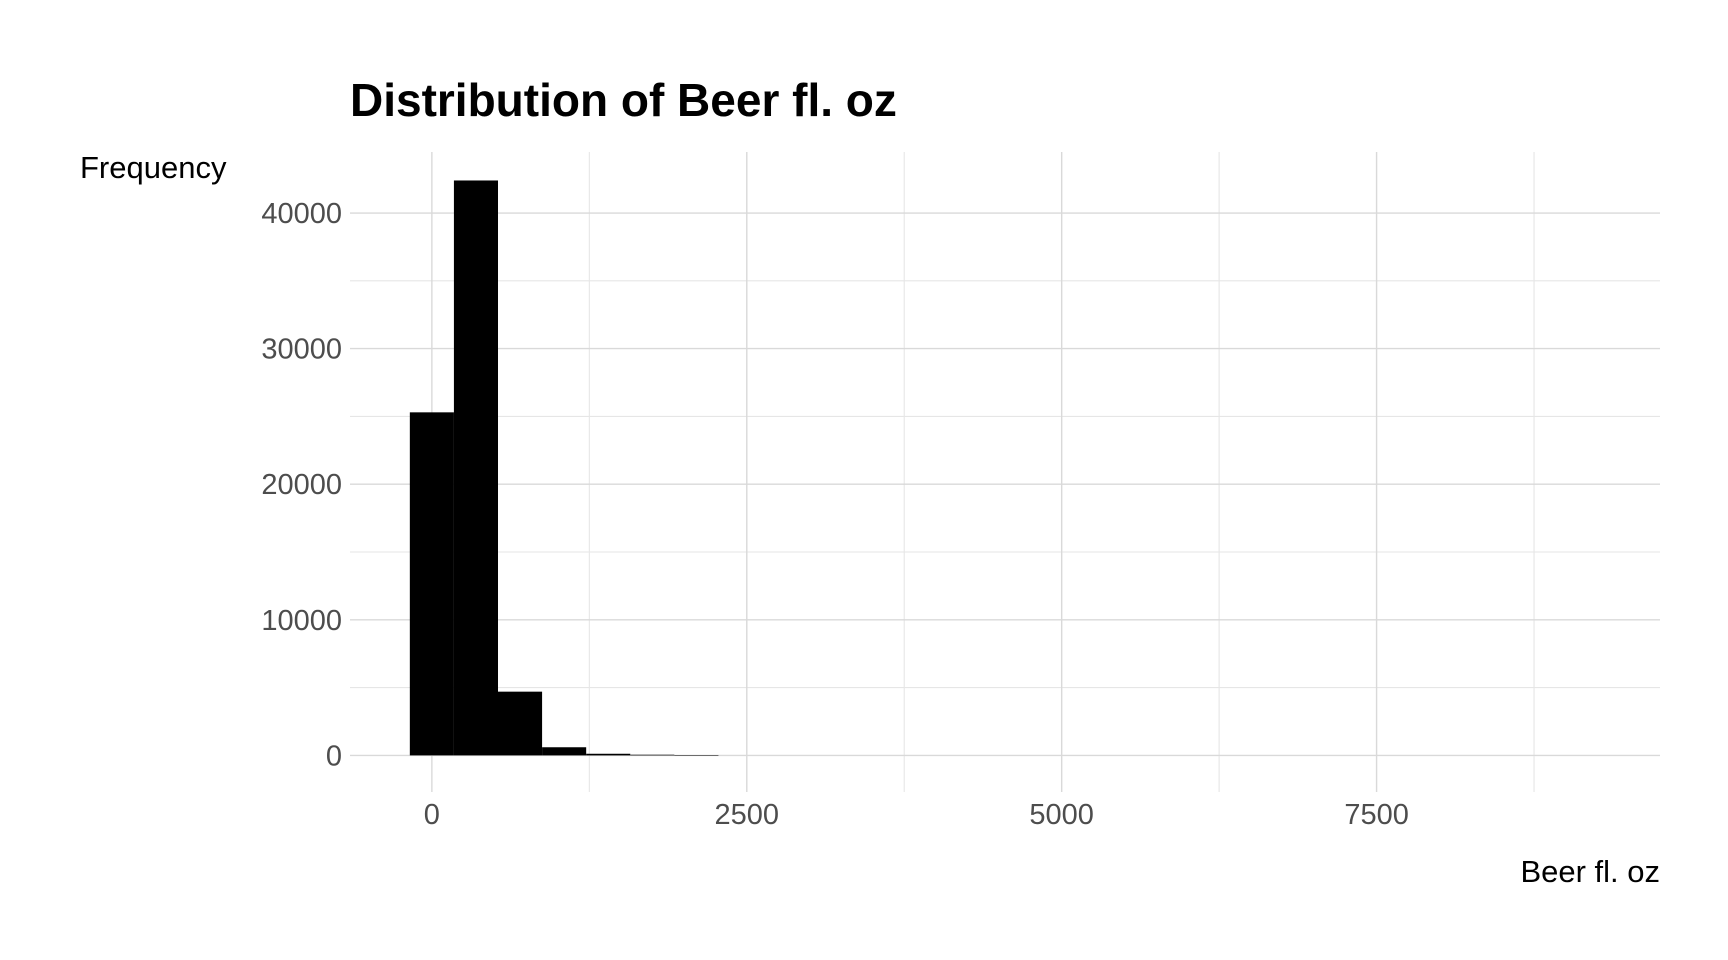 Image resolution: width=1728 pixels, height=960 pixels. I want to click on x-tick-label: 2500, so click(747, 815).